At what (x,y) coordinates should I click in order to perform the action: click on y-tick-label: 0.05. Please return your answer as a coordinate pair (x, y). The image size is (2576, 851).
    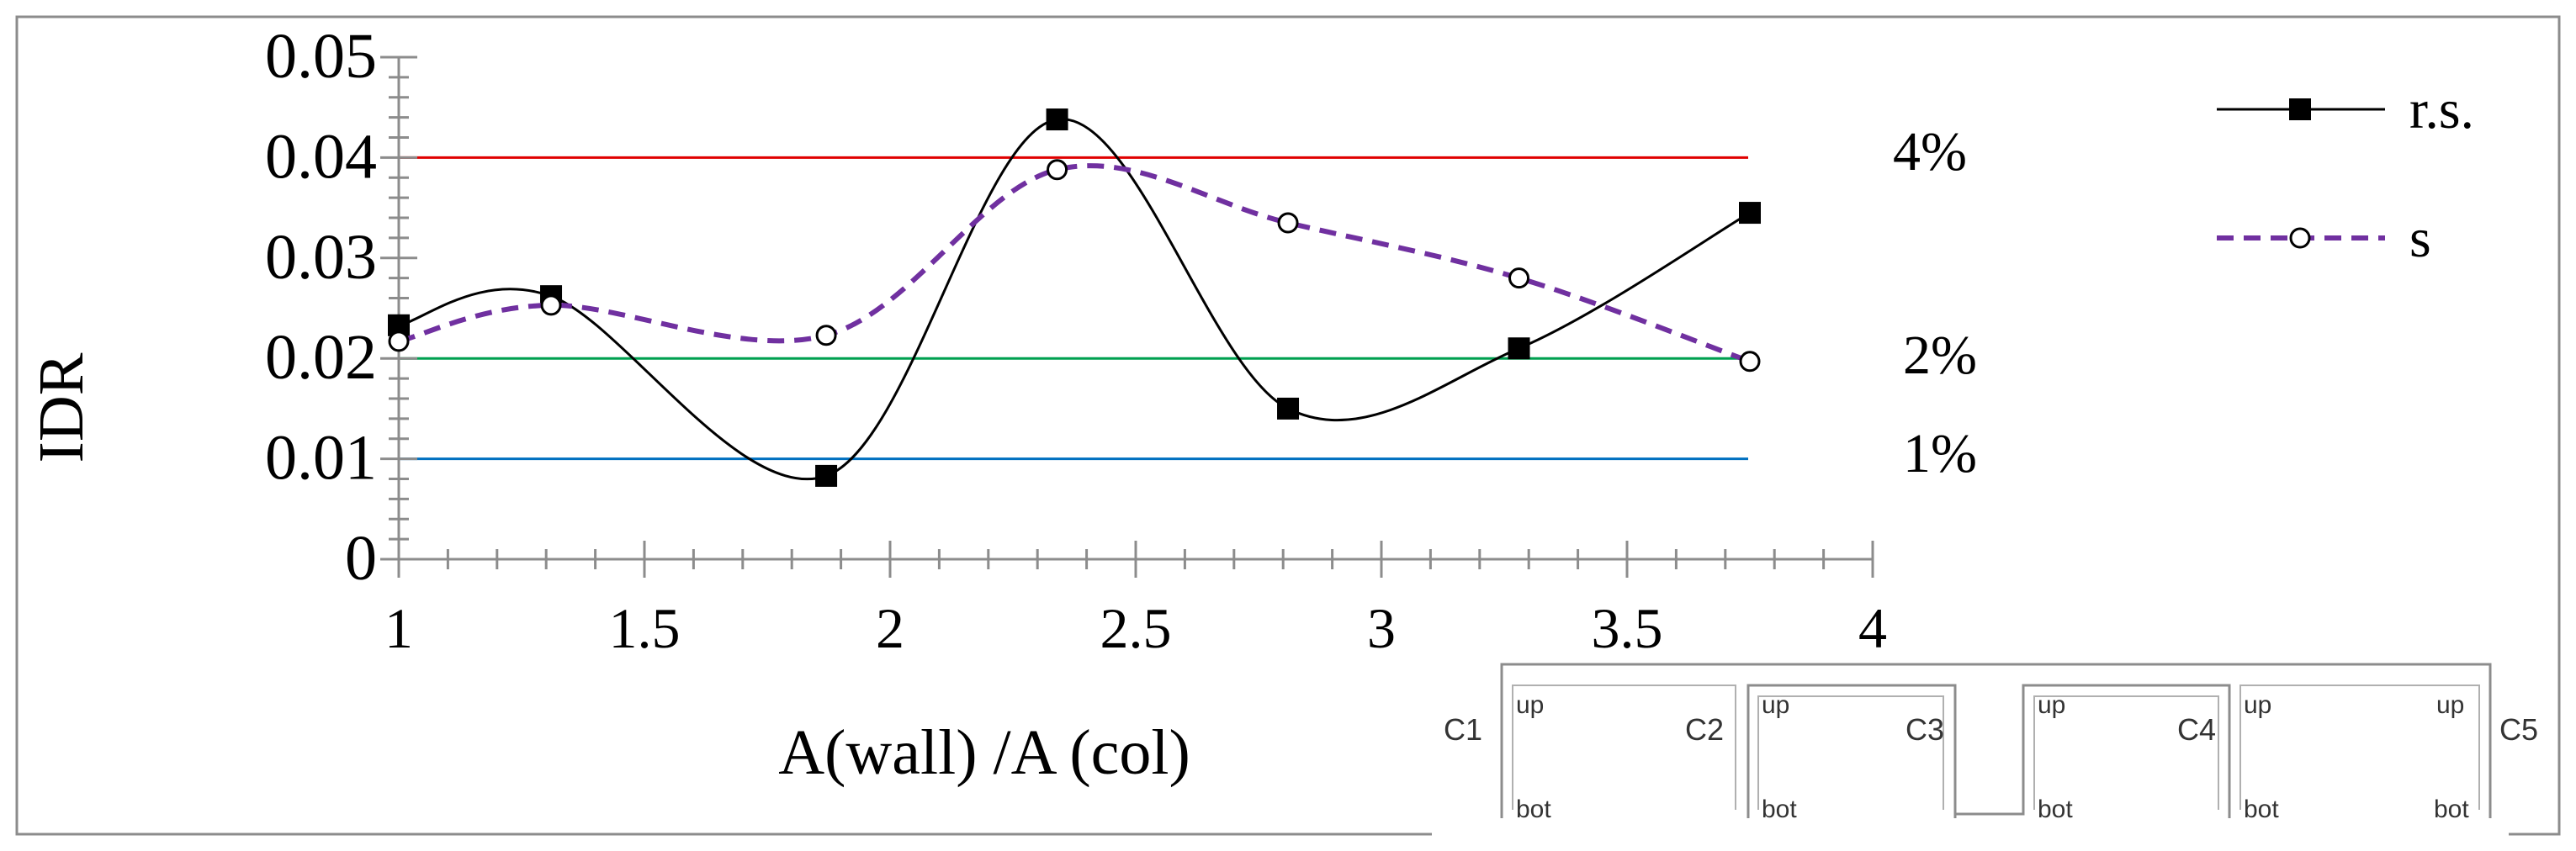
    Looking at the image, I should click on (321, 57).